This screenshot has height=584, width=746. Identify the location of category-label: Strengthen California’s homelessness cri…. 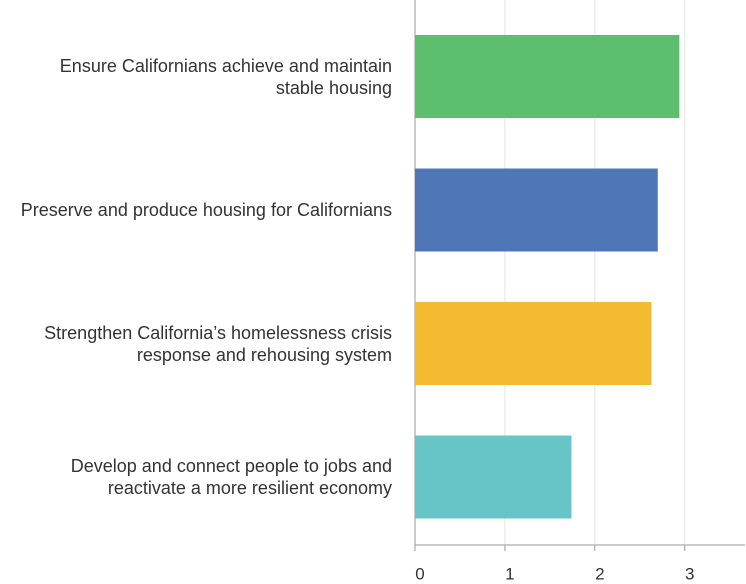
(218, 343).